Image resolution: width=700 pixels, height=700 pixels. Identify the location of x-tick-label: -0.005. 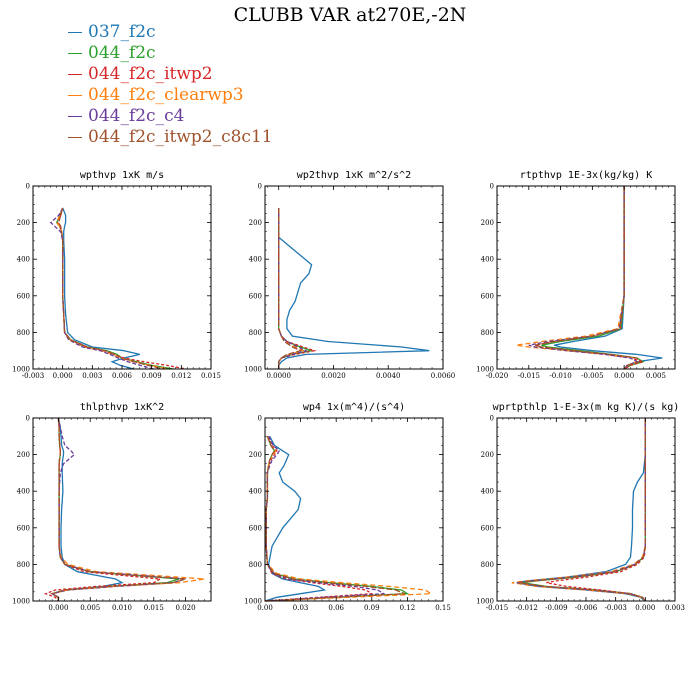
(592, 376).